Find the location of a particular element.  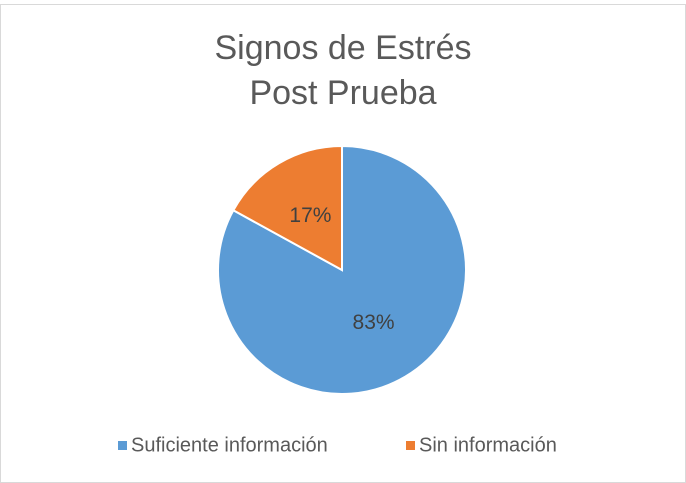

data-label: 83% is located at coordinates (374, 322).